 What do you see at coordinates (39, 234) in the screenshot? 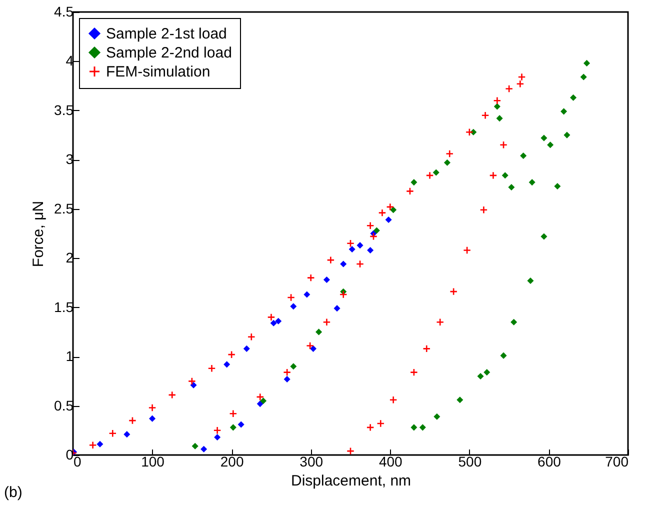
I see `y-axis-title: Force, μN` at bounding box center [39, 234].